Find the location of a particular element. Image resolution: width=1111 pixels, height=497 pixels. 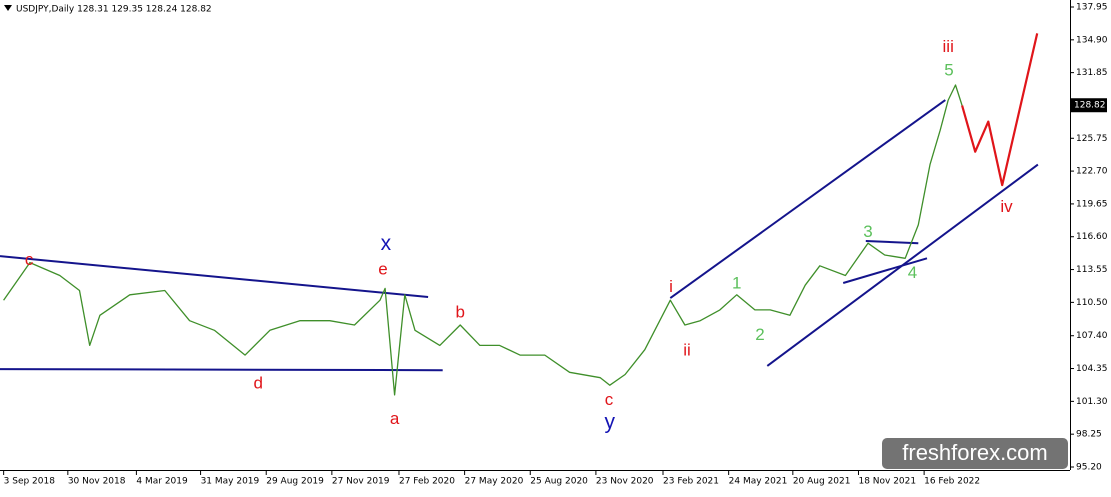

wave-label: d is located at coordinates (257, 383).